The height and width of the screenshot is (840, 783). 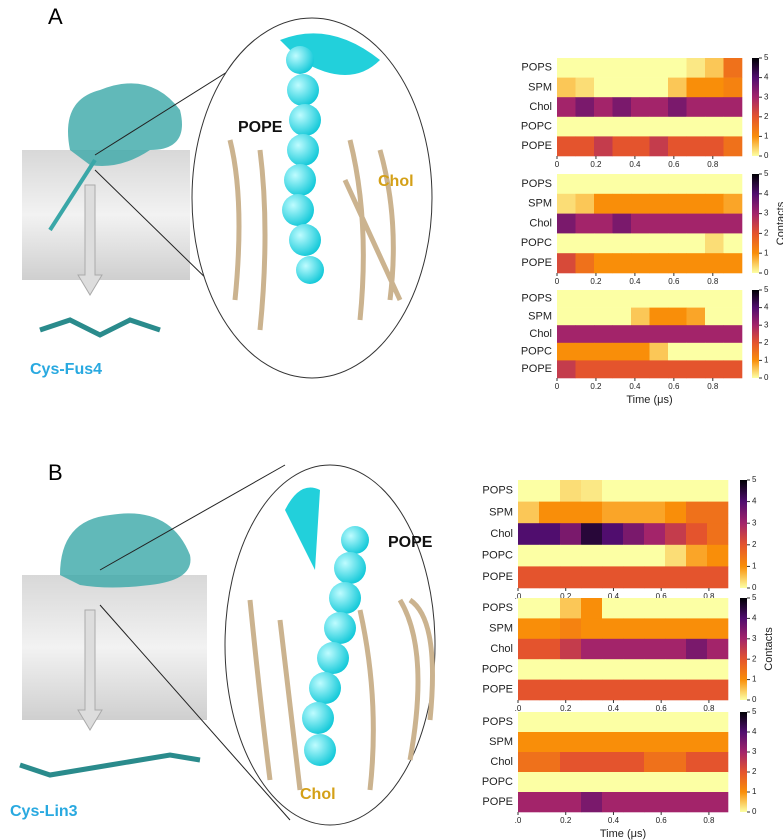 I want to click on x-tick-label: 0.4, so click(x=614, y=708).